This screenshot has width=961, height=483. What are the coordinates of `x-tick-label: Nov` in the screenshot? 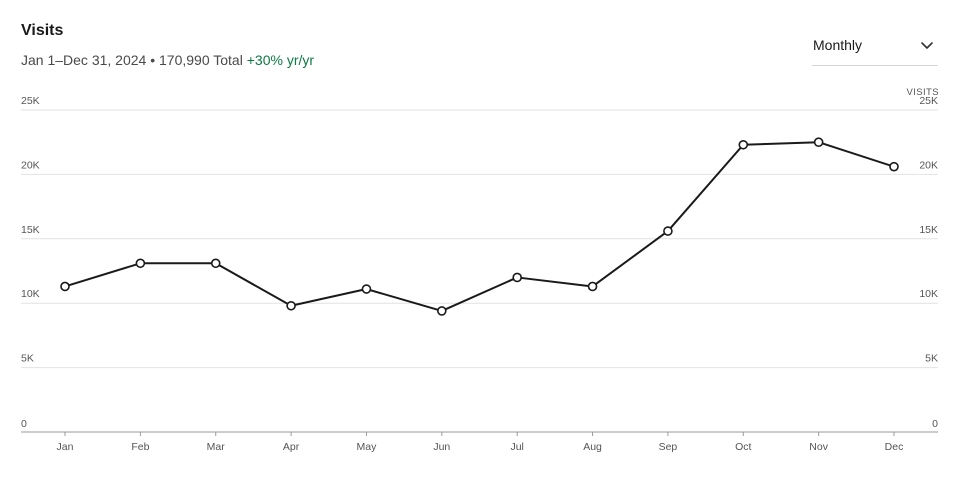 It's located at (818, 447).